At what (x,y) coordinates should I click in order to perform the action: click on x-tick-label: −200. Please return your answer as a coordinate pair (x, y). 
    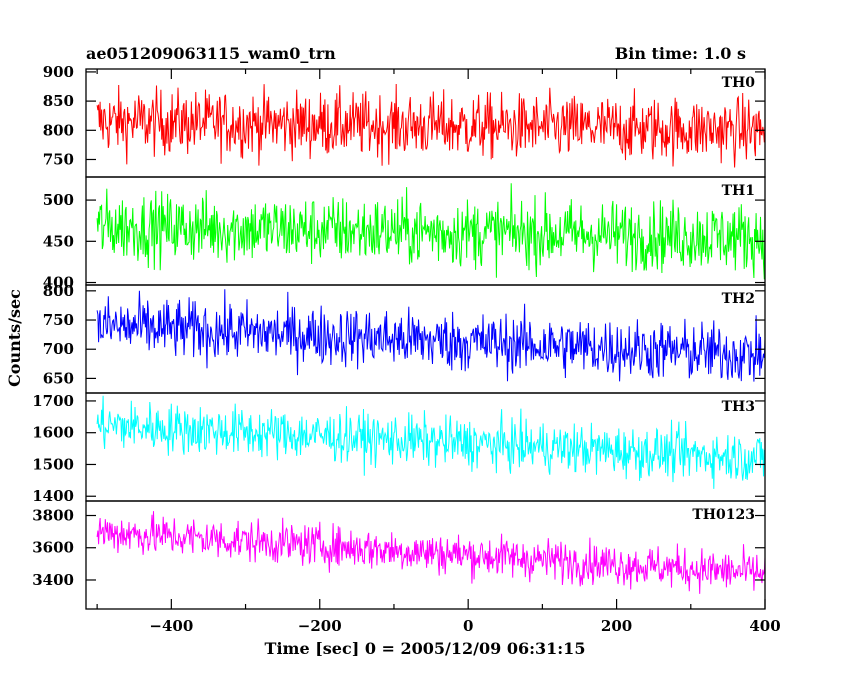
    Looking at the image, I should click on (320, 626).